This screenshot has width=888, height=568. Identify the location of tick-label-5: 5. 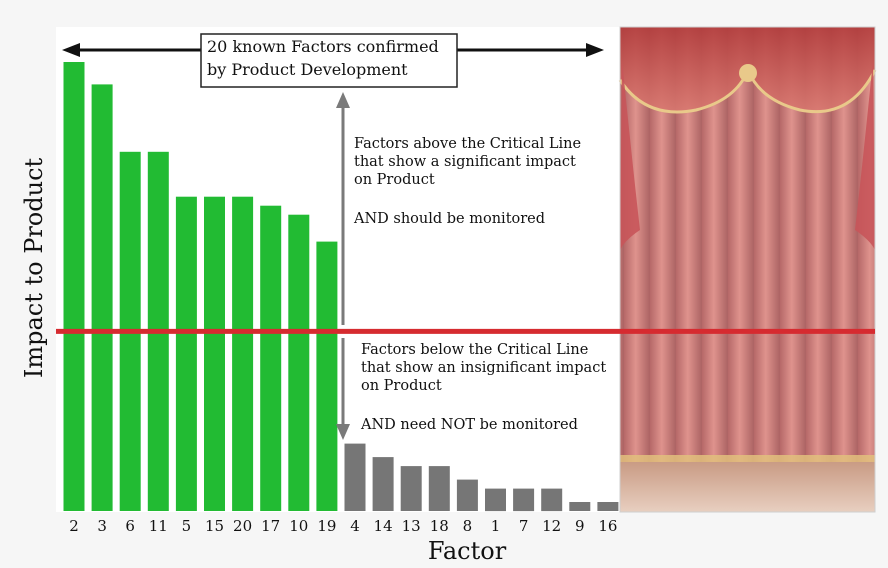
(187, 526).